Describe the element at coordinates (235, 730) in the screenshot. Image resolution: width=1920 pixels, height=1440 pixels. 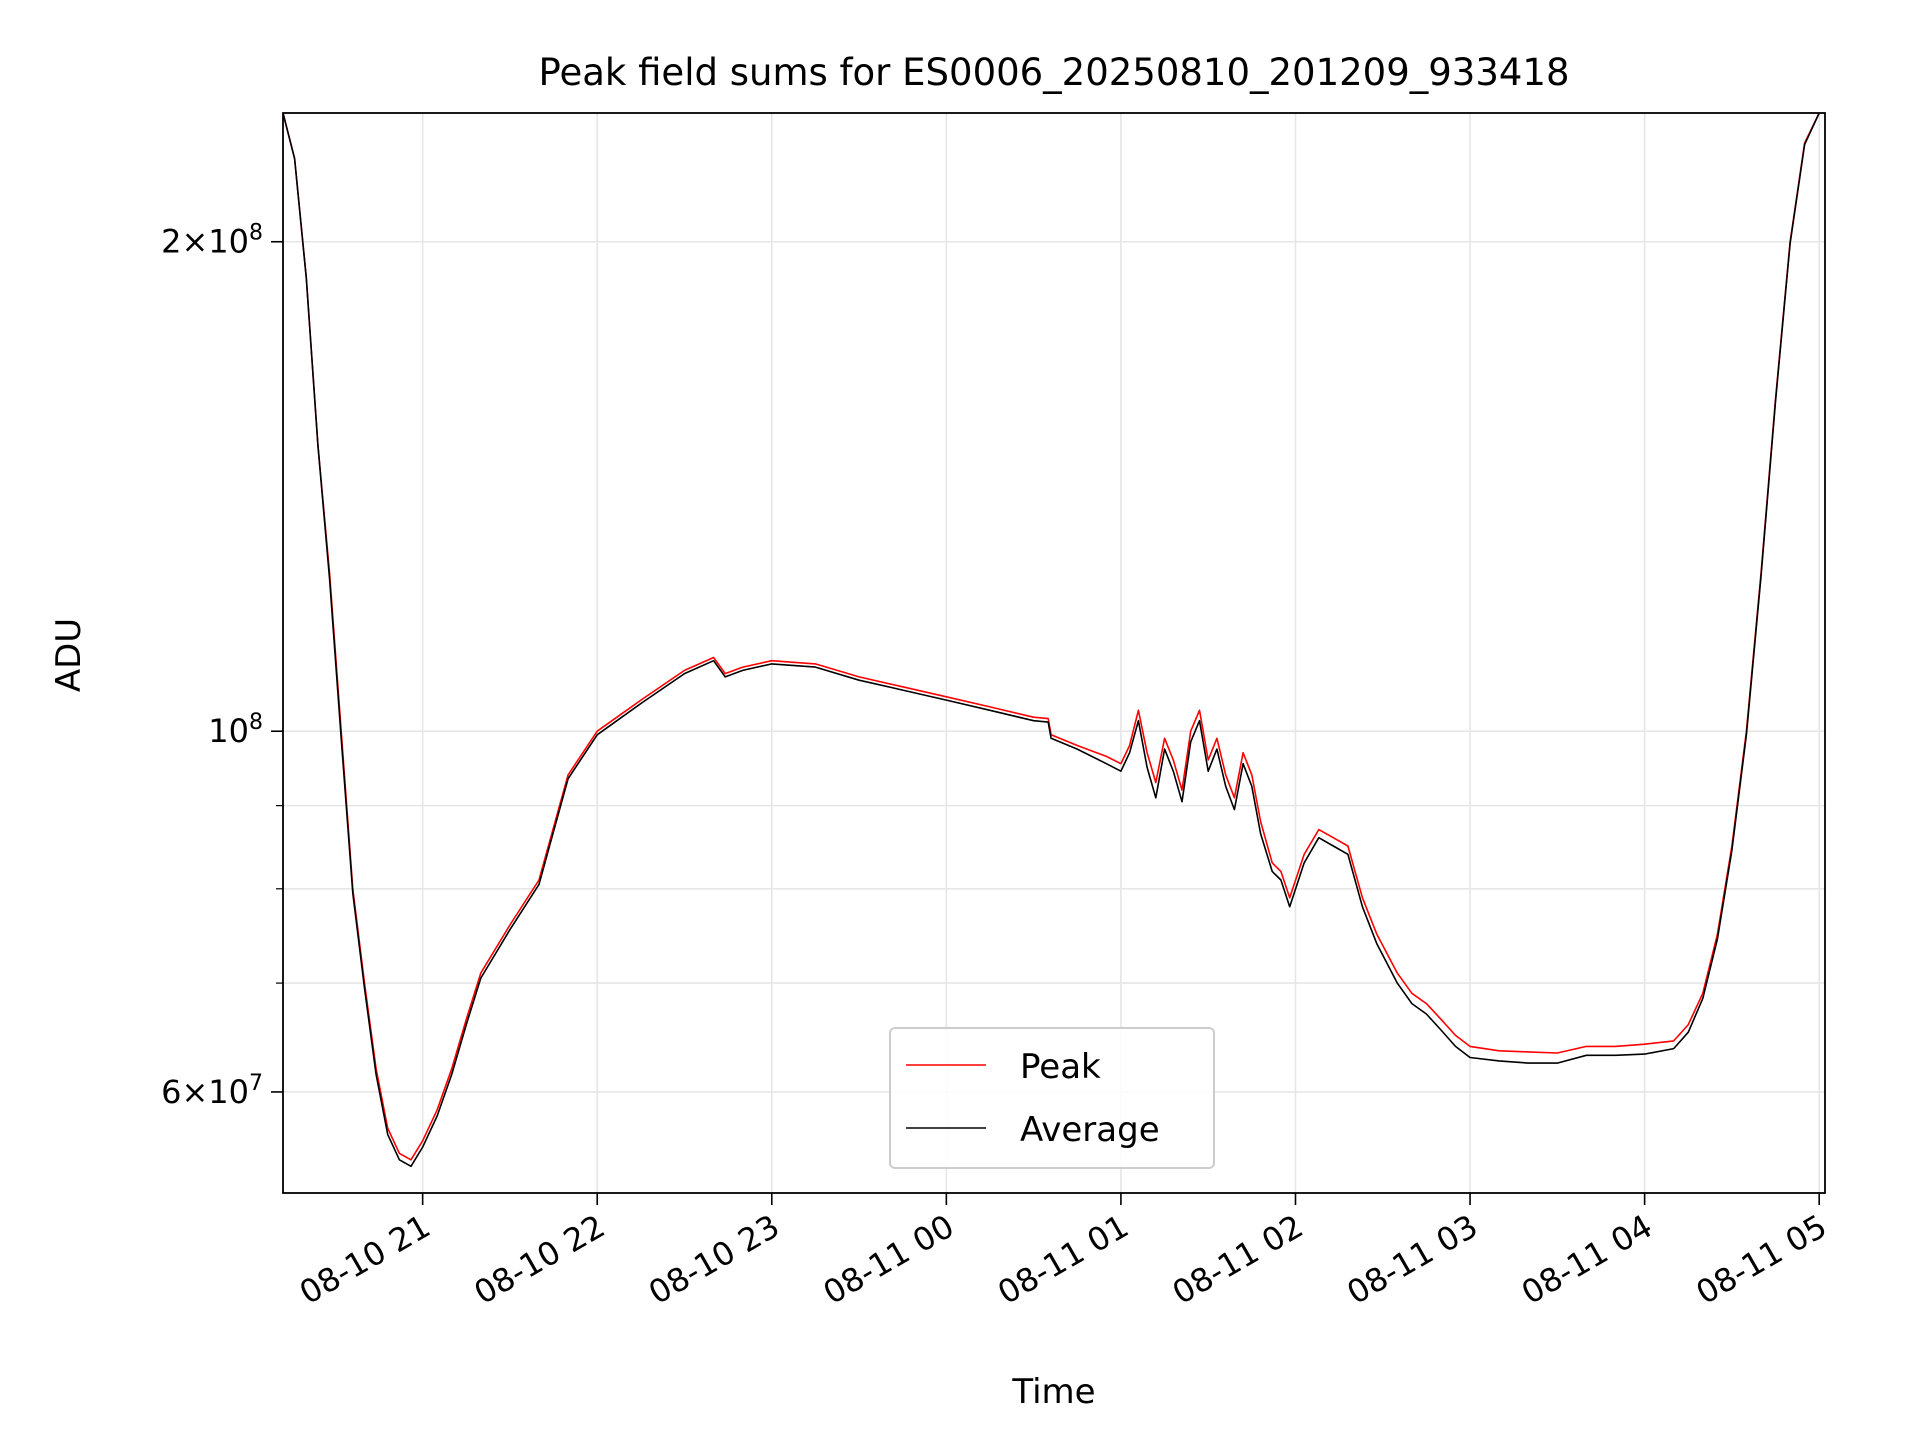
I see `y-tick-label: 108` at that location.